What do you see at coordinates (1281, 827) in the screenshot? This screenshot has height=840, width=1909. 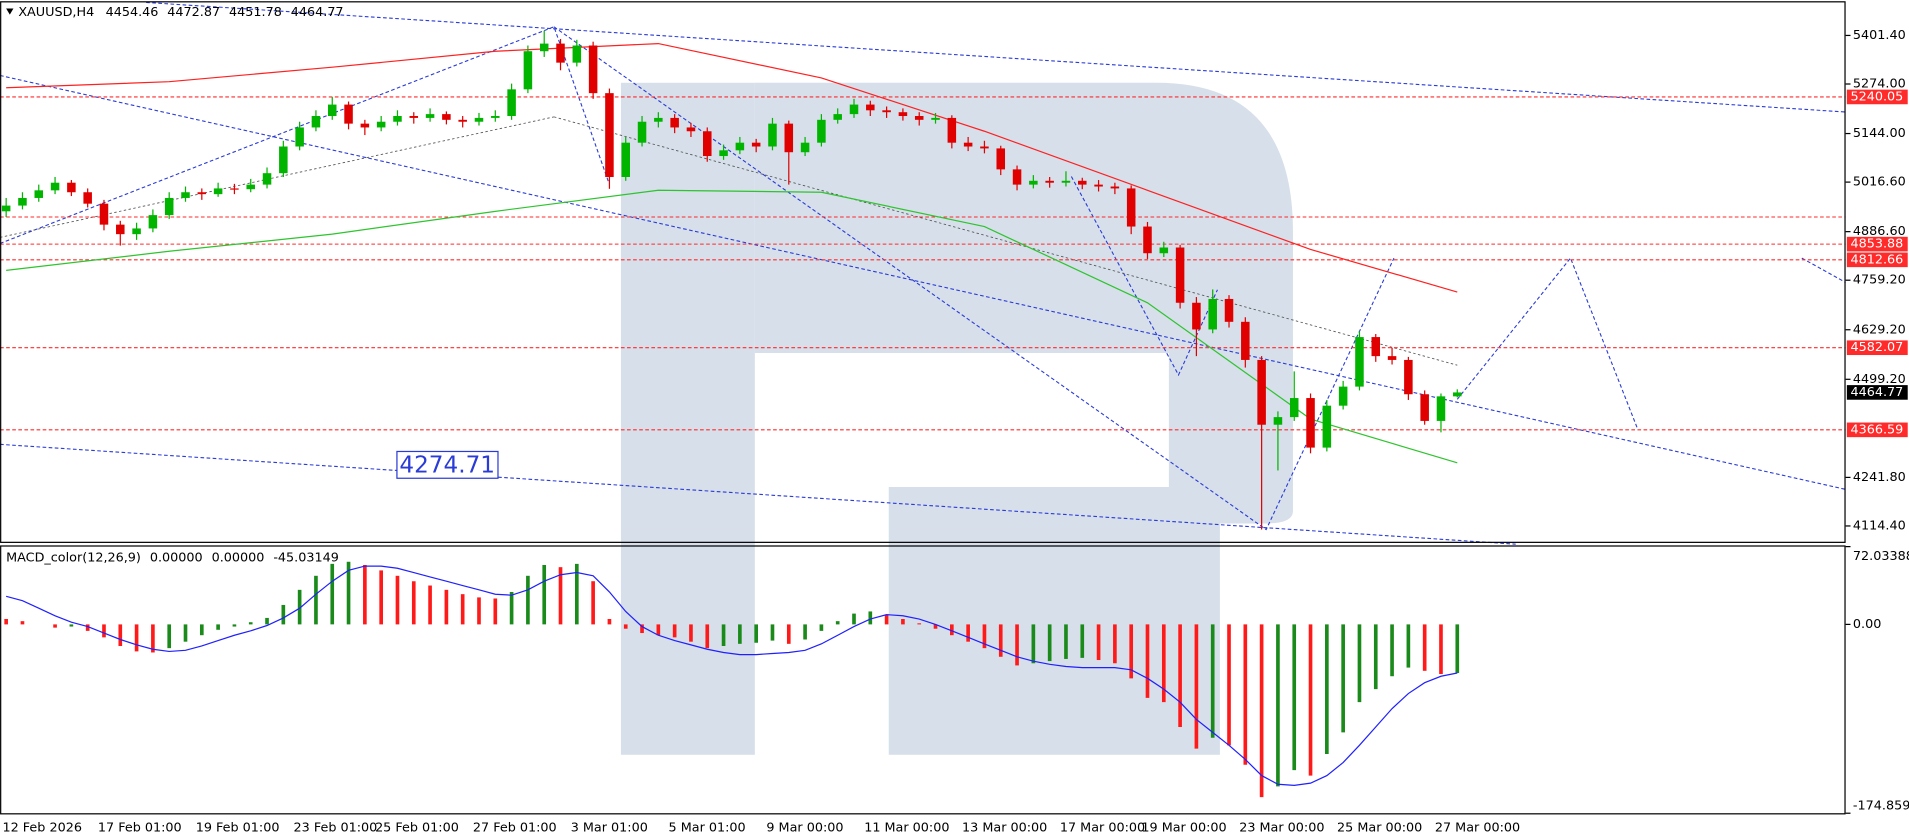 I see `x-tick-label: 23 Mar 00:00` at bounding box center [1281, 827].